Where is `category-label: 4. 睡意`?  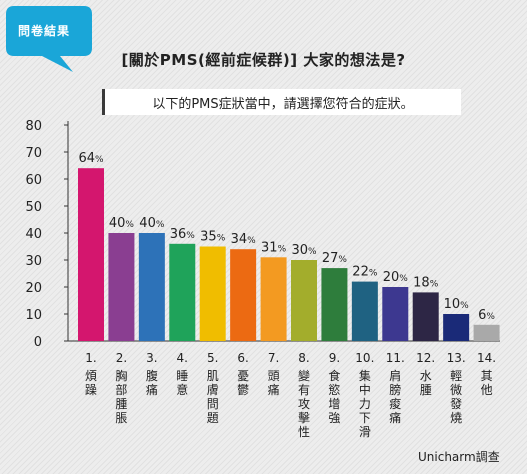 category-label: 4. 睡意 is located at coordinates (182, 374).